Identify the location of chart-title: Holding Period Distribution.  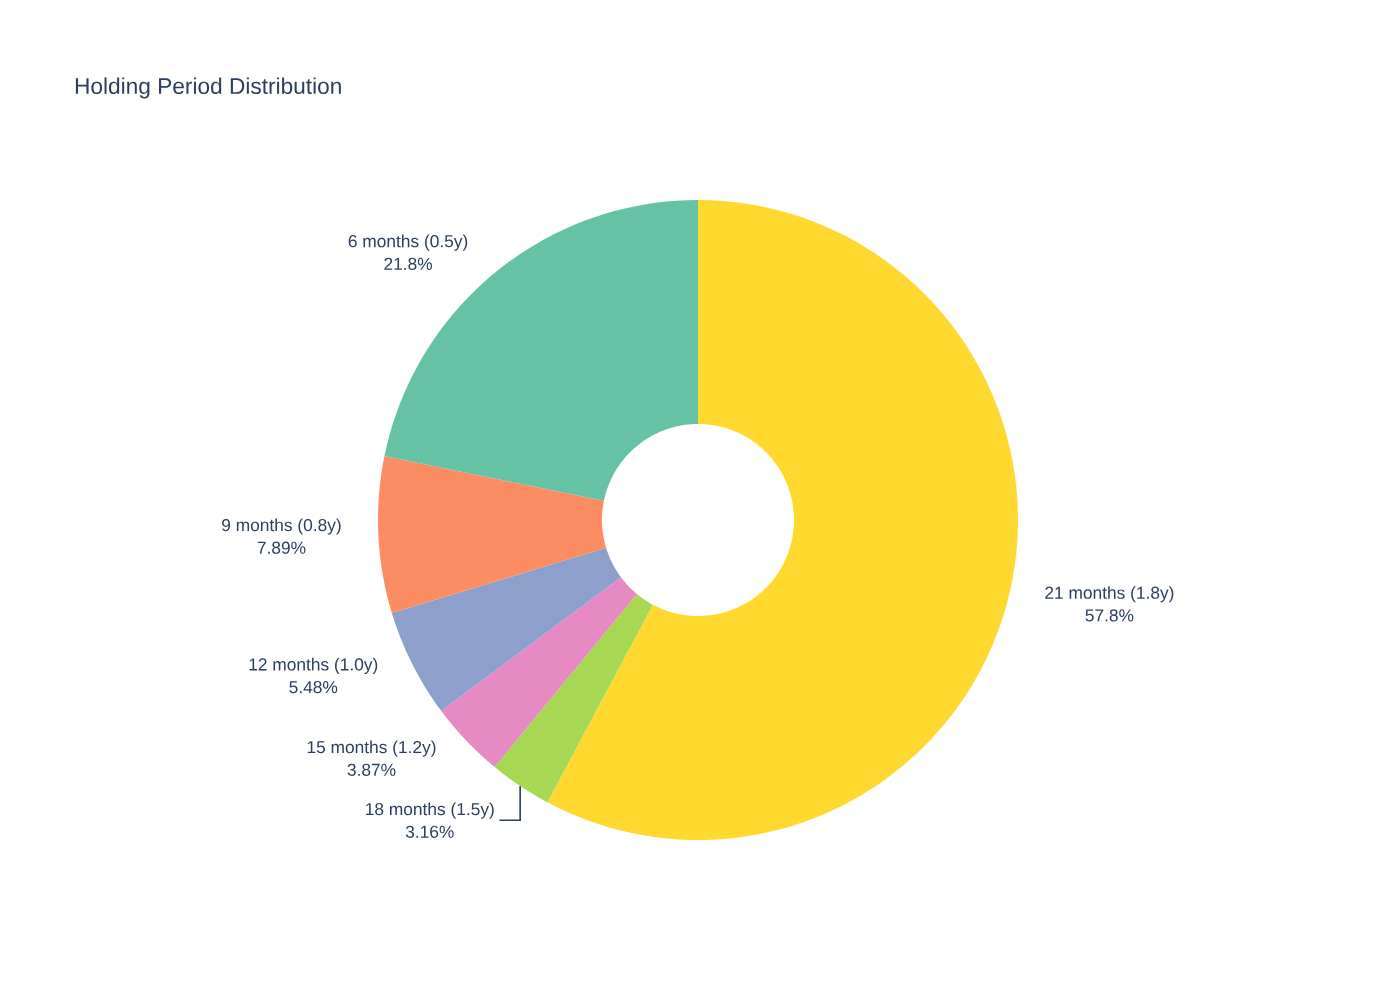
(208, 88).